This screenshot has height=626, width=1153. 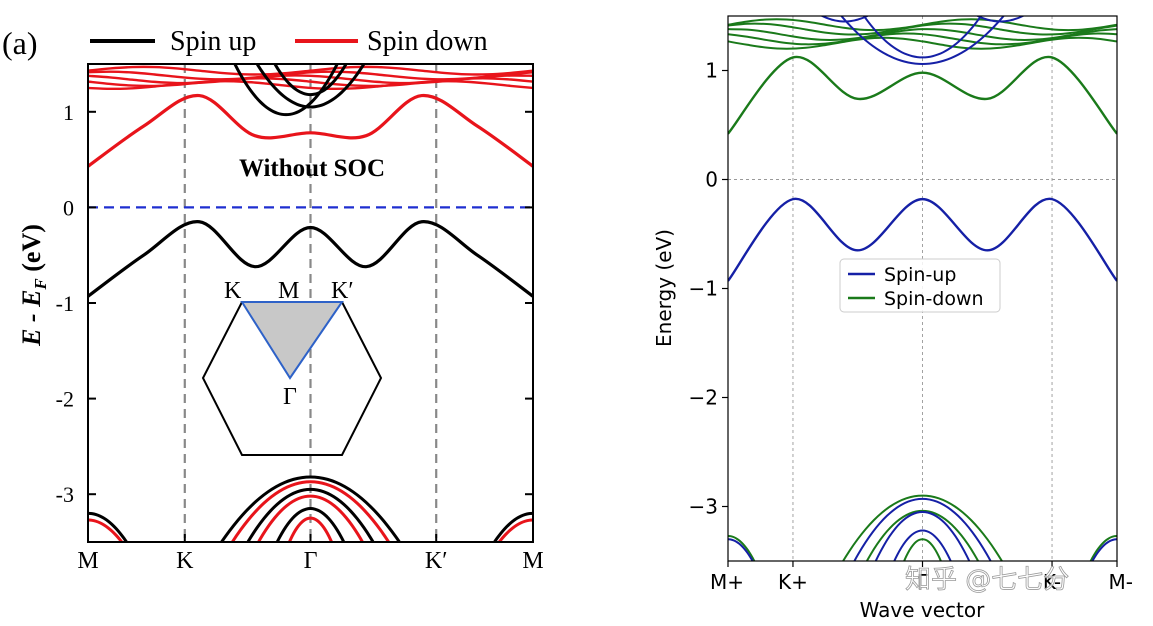 I want to click on watermark: 知乎 @七七分, so click(x=987, y=580).